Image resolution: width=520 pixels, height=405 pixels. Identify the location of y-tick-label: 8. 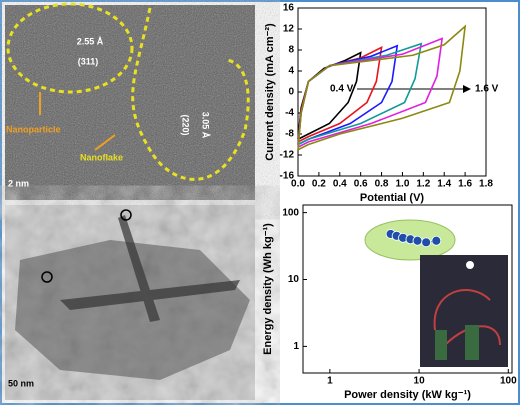
(291, 50).